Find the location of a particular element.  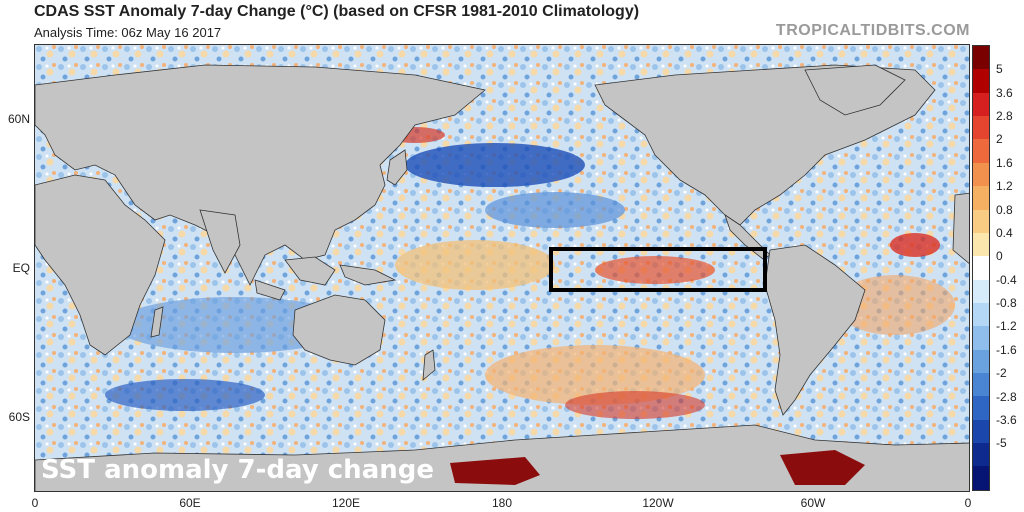

south-america is located at coordinates (815, 330).